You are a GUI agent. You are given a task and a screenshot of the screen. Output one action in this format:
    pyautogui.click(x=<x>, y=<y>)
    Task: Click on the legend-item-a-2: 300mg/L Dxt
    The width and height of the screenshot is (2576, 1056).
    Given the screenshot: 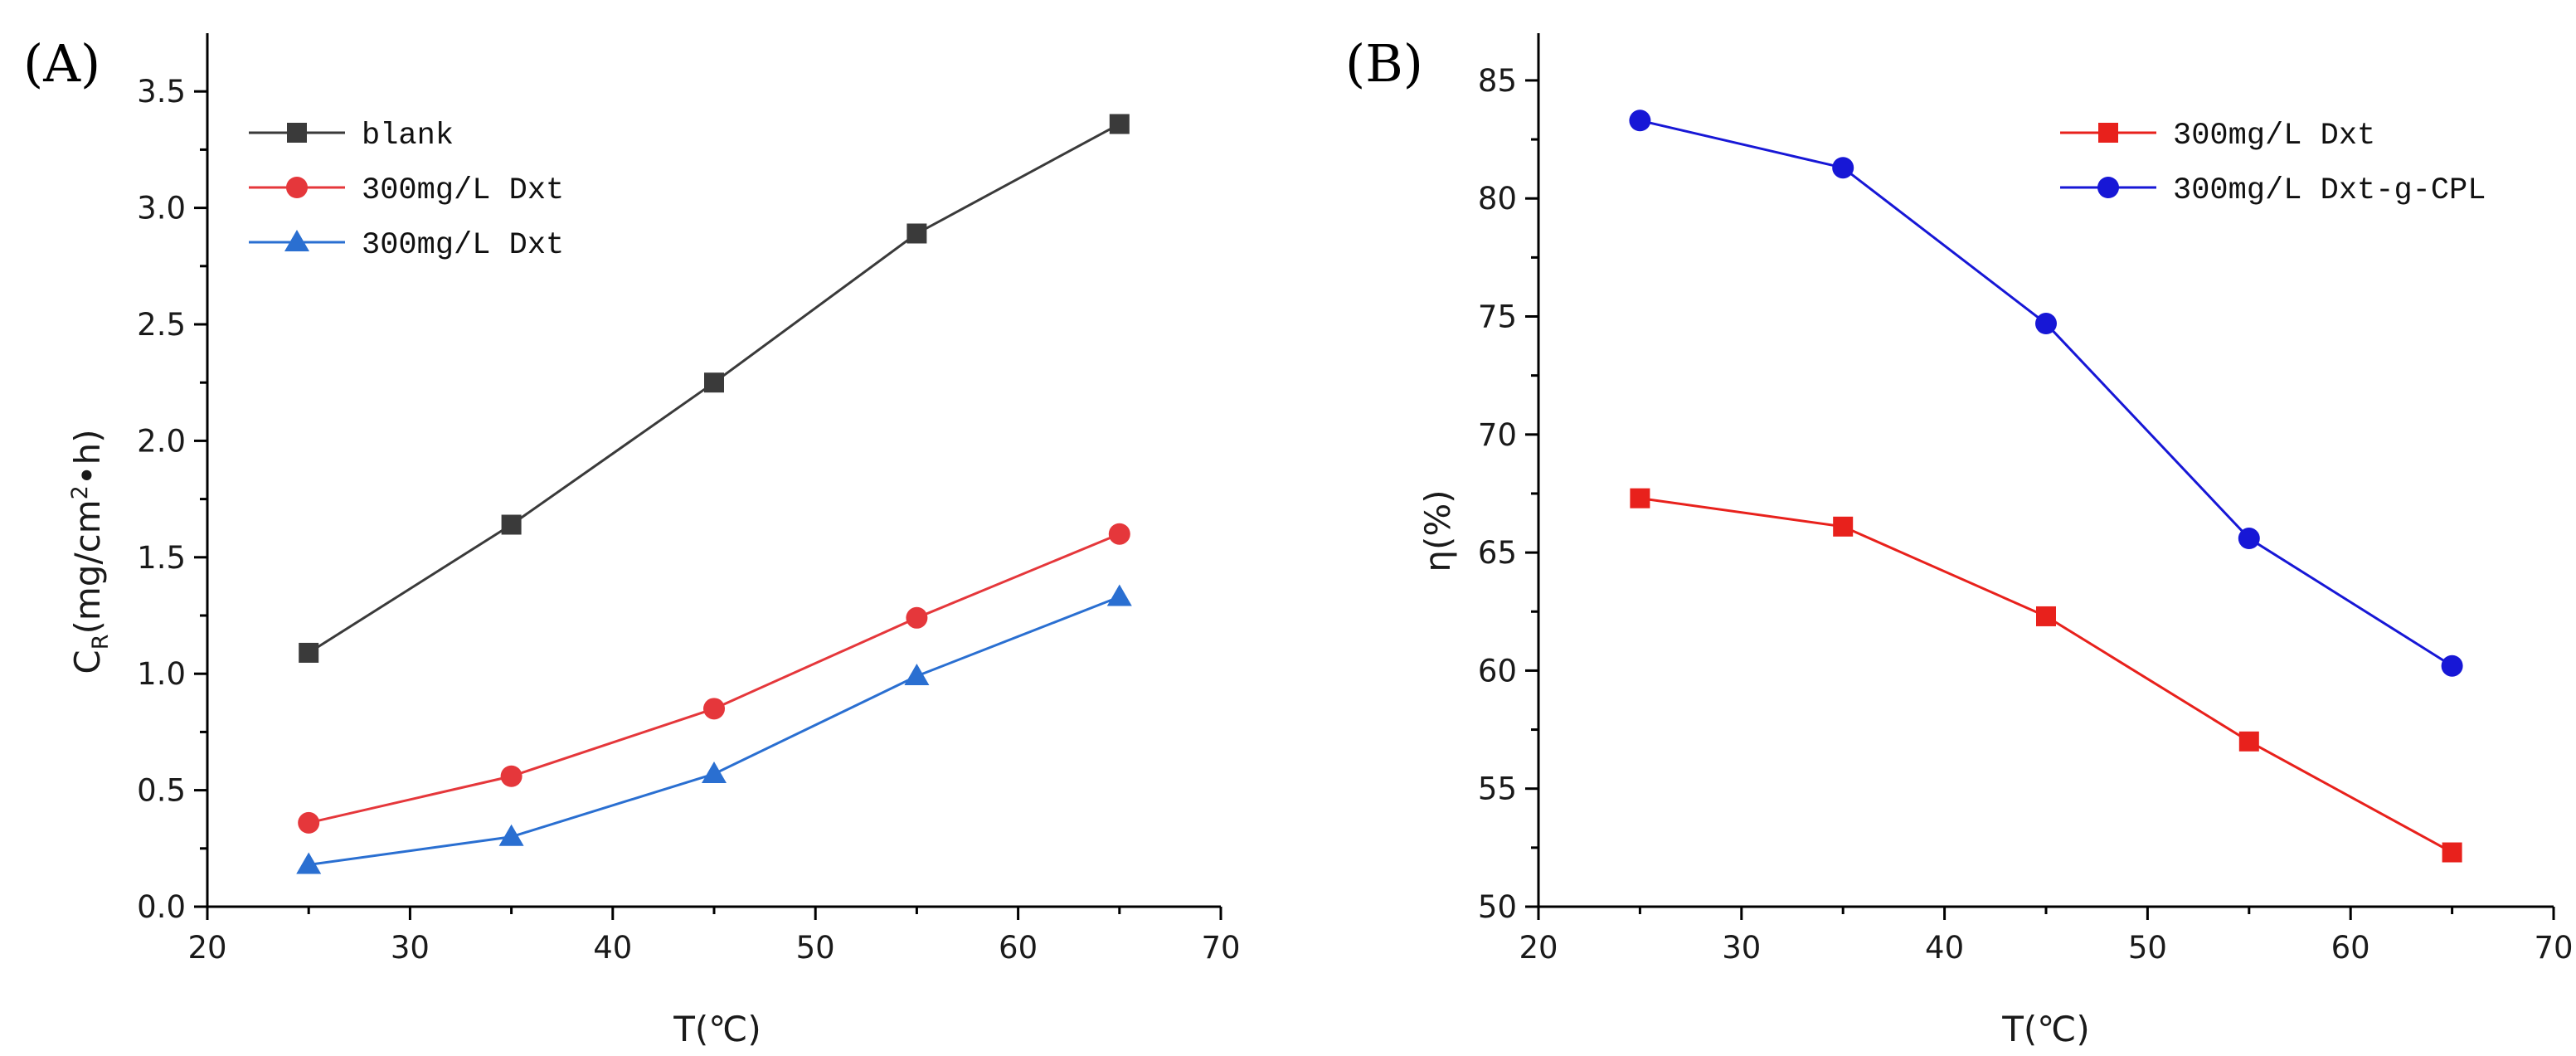 What is the action you would take?
    pyautogui.click(x=407, y=246)
    